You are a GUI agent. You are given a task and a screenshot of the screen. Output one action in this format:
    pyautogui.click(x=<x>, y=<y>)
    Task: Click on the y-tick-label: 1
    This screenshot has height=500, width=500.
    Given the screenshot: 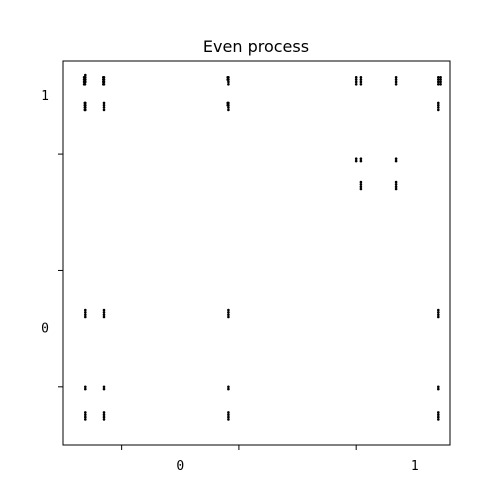 What is the action you would take?
    pyautogui.click(x=45, y=96)
    